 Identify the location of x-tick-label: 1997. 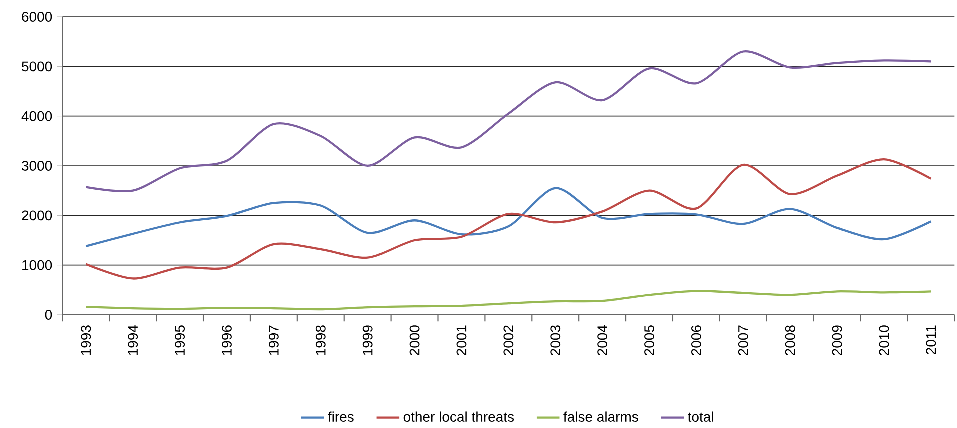
(273, 341).